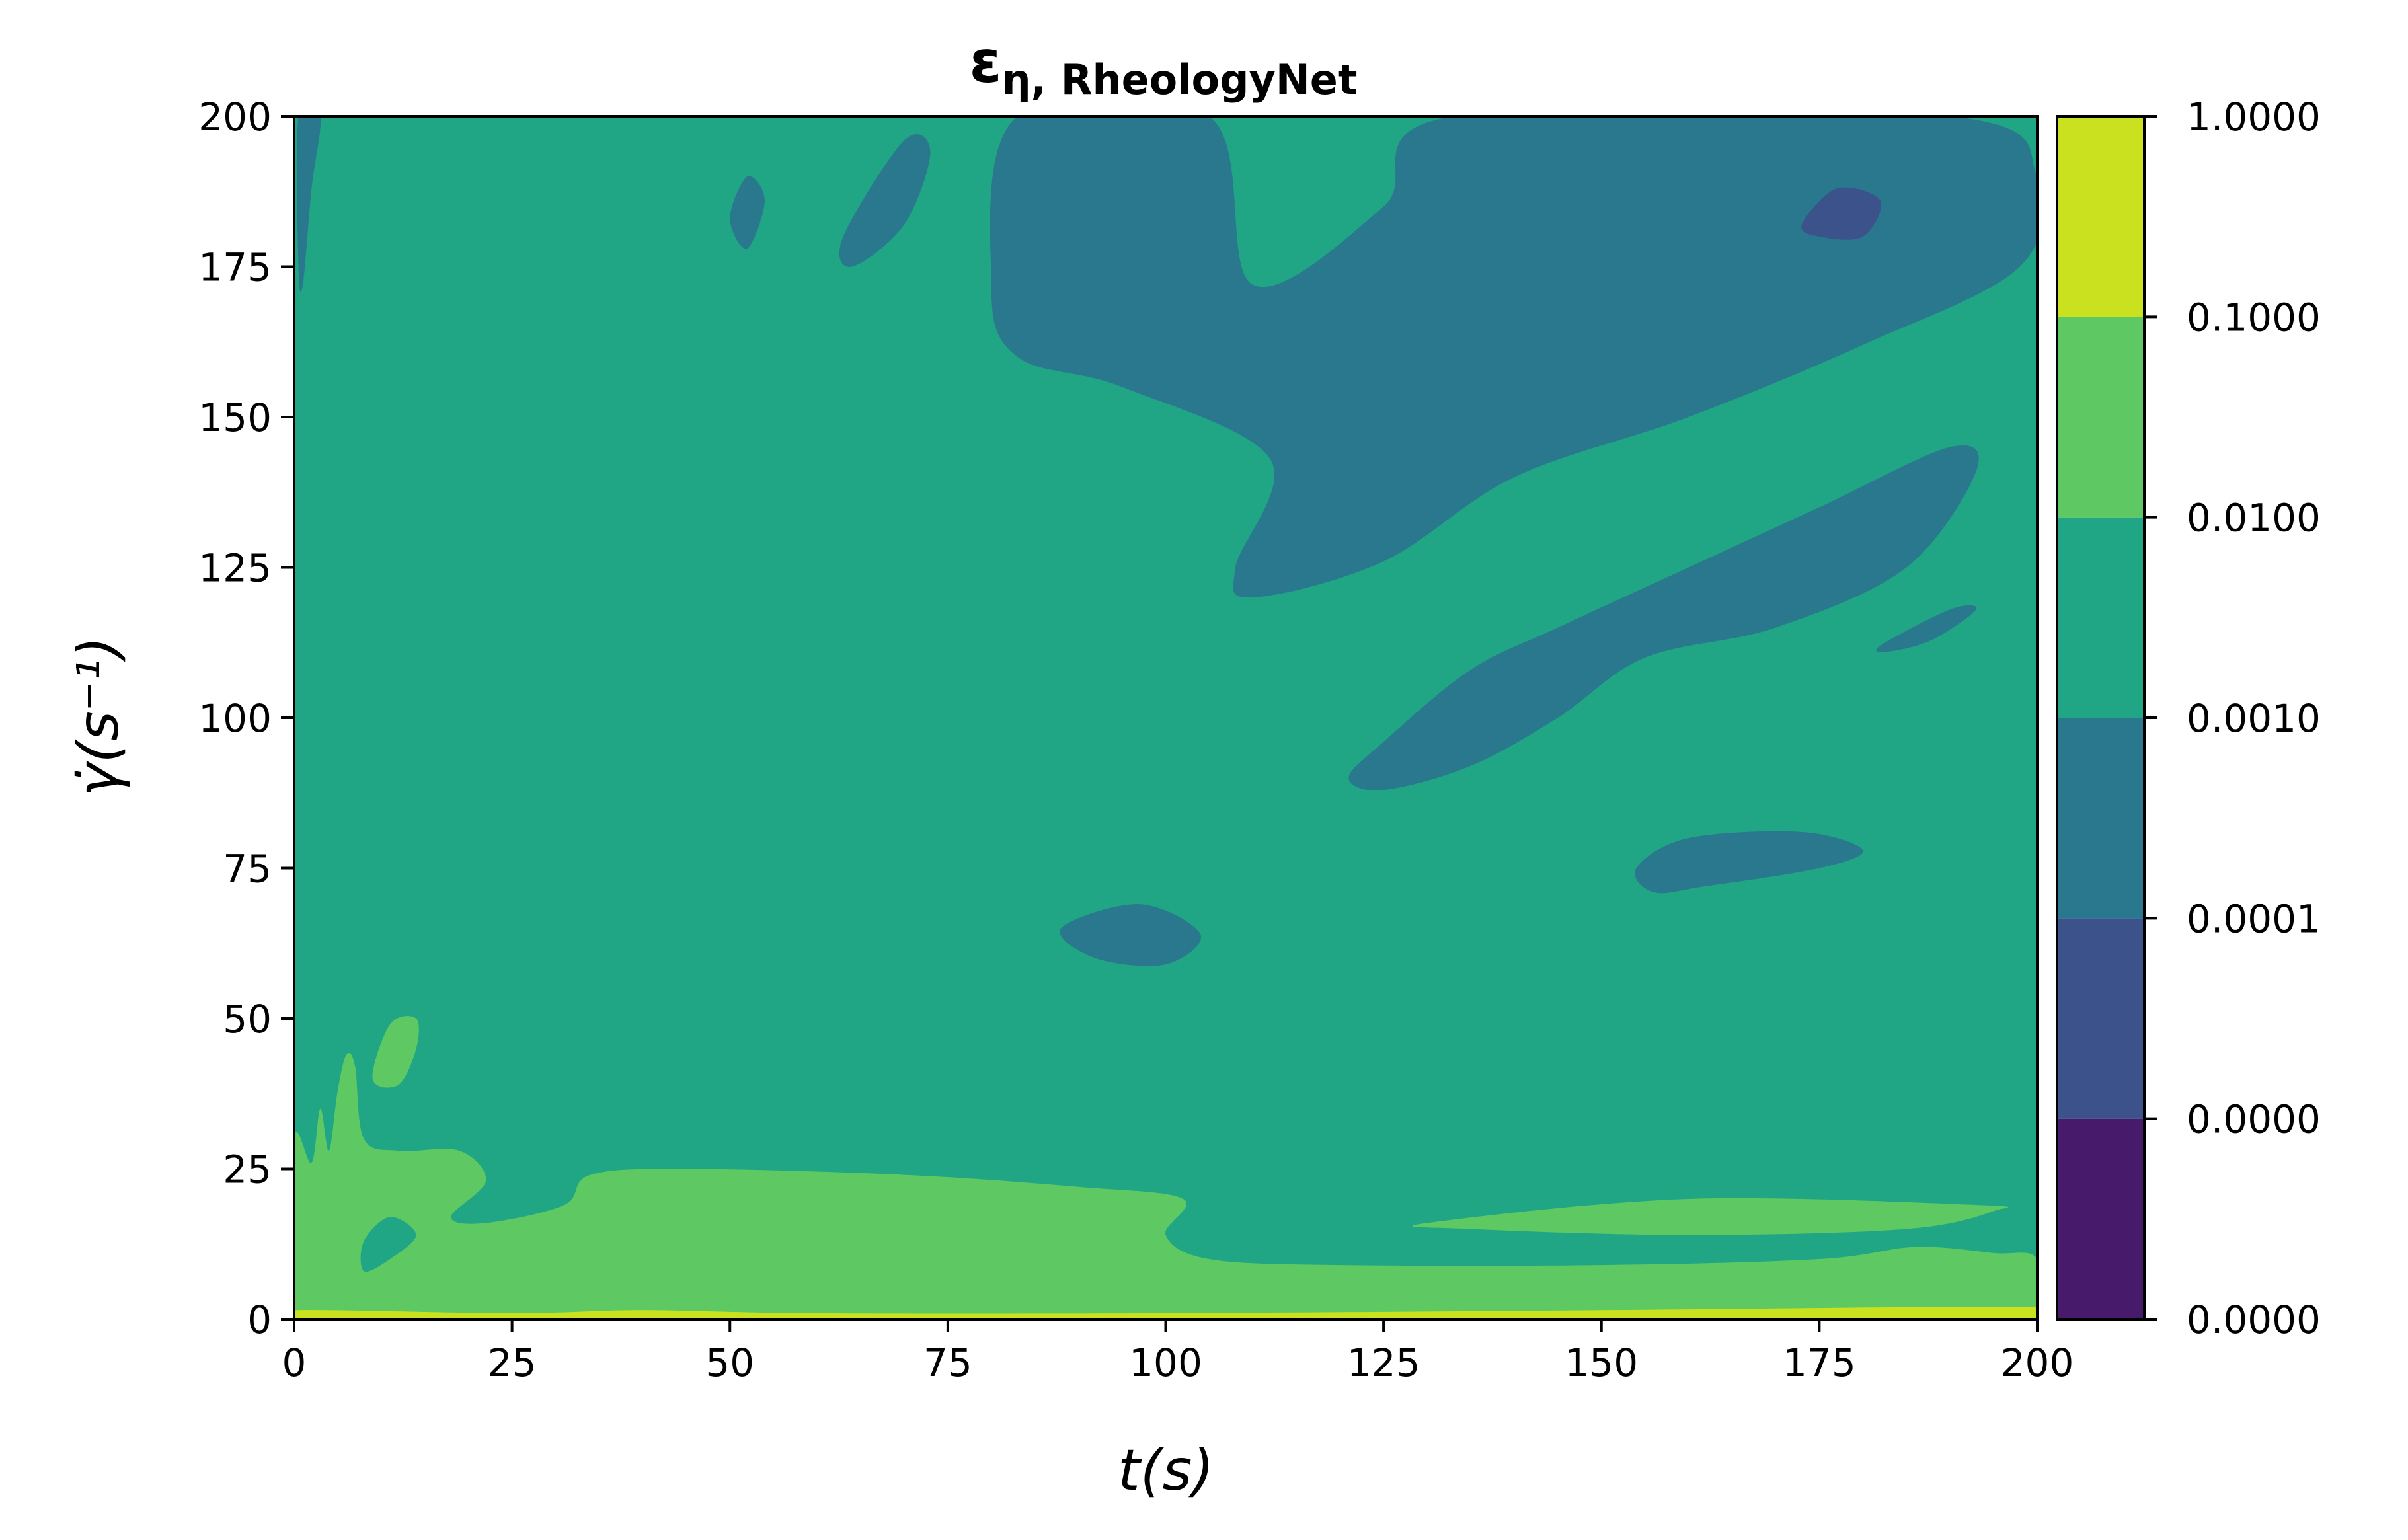 The image size is (2408, 1540). I want to click on y-tick-label: 50, so click(247, 1019).